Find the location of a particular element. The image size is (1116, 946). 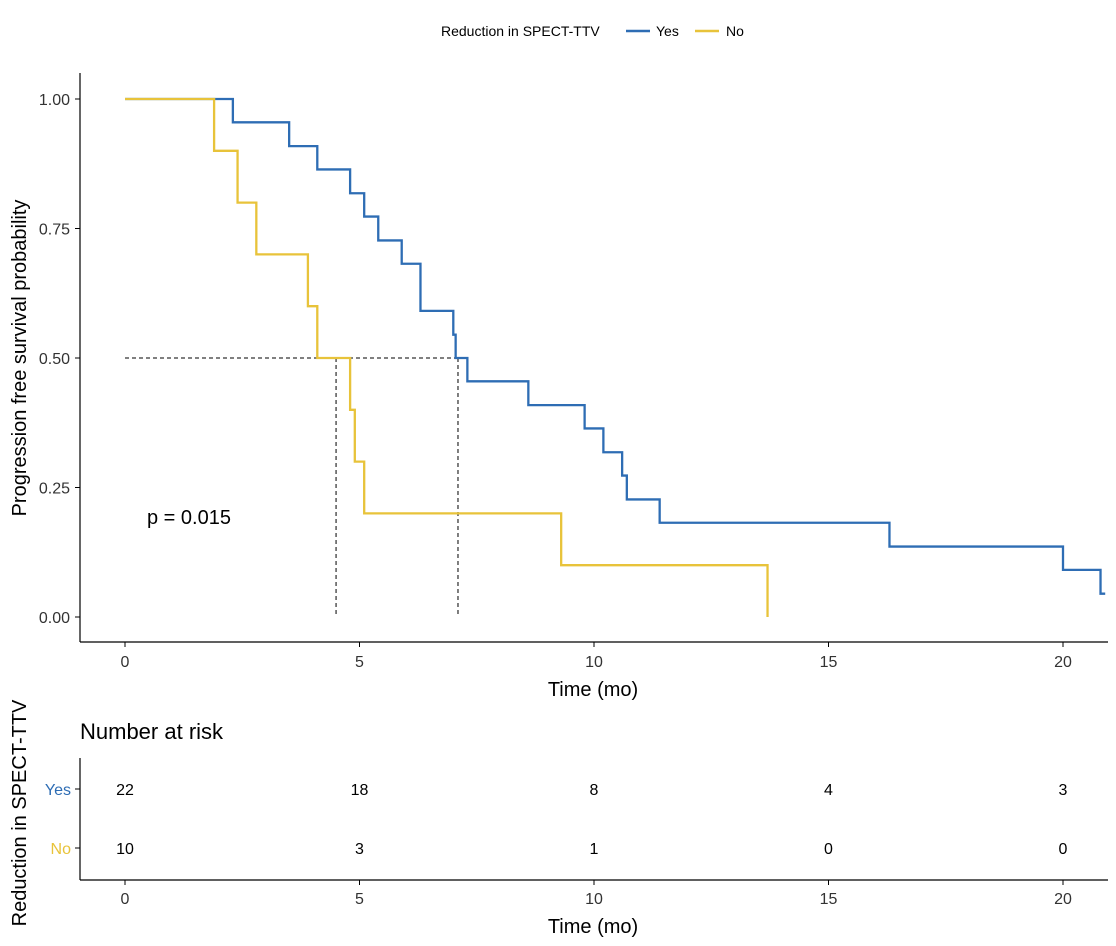

legend-label-no: No is located at coordinates (735, 31).